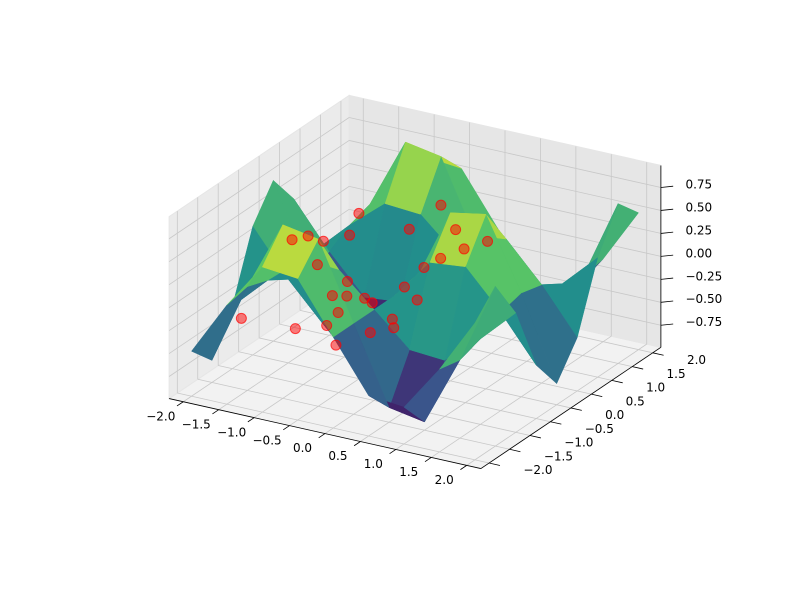  What do you see at coordinates (676, 374) in the screenshot?
I see `y-tick-label: 1.5` at bounding box center [676, 374].